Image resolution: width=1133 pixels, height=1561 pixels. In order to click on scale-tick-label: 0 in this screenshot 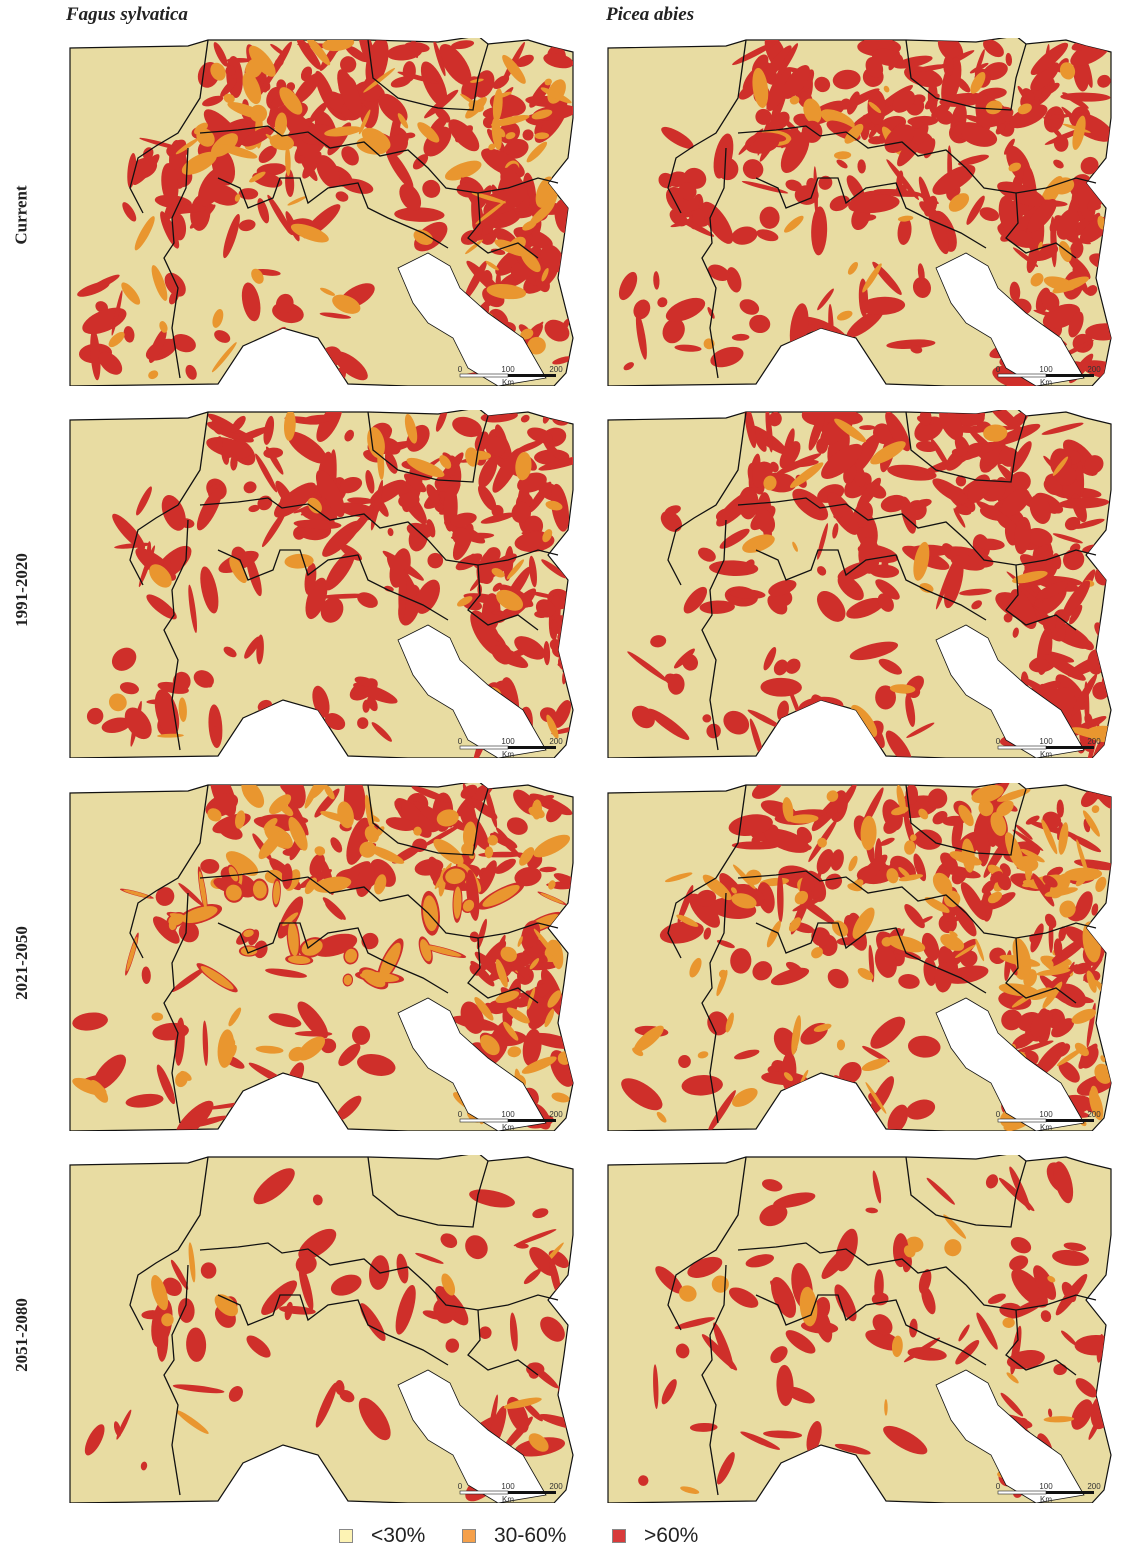, I will do `click(998, 741)`.